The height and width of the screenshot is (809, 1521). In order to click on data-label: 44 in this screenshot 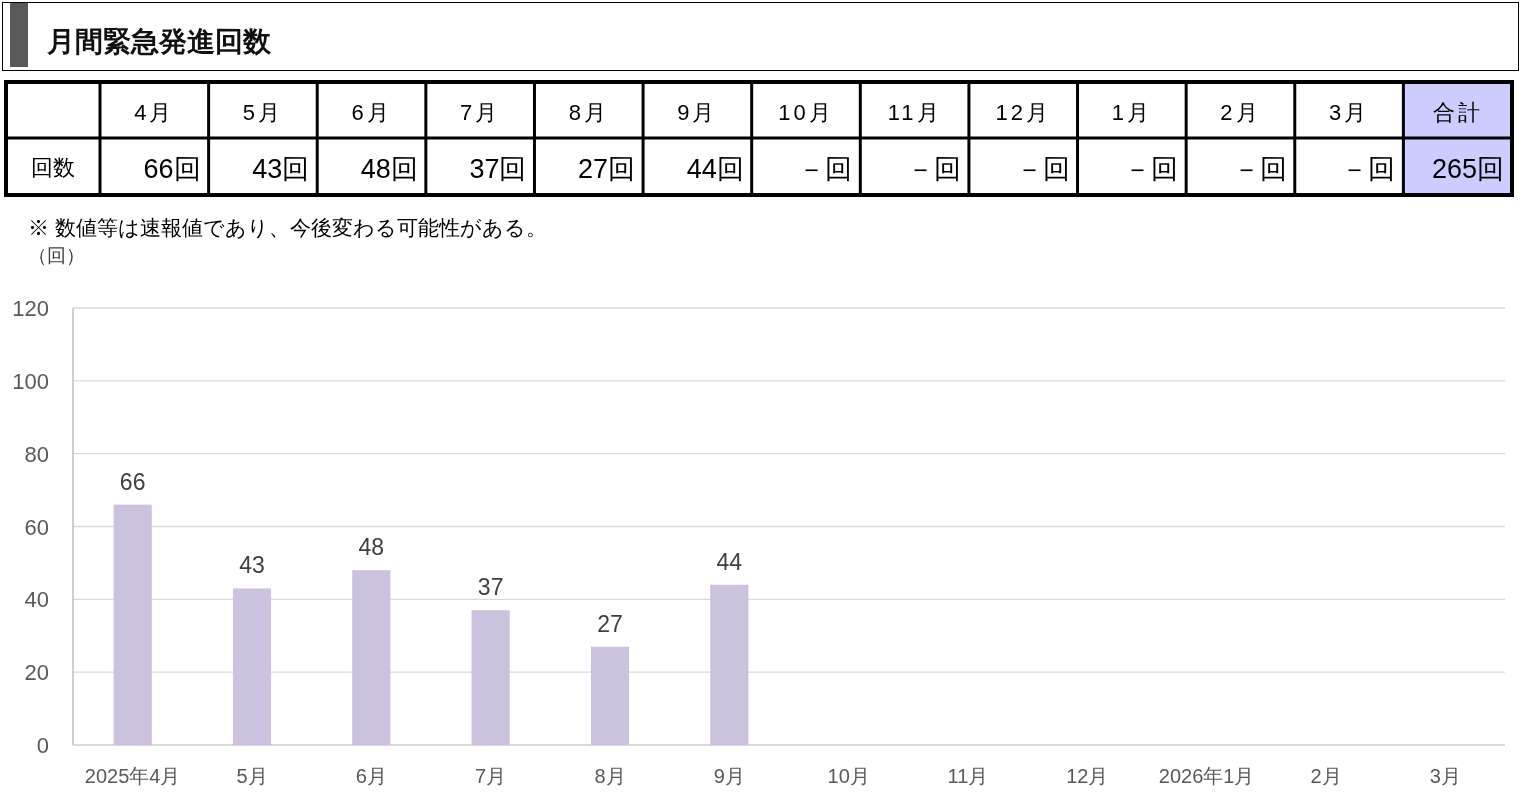, I will do `click(729, 561)`.